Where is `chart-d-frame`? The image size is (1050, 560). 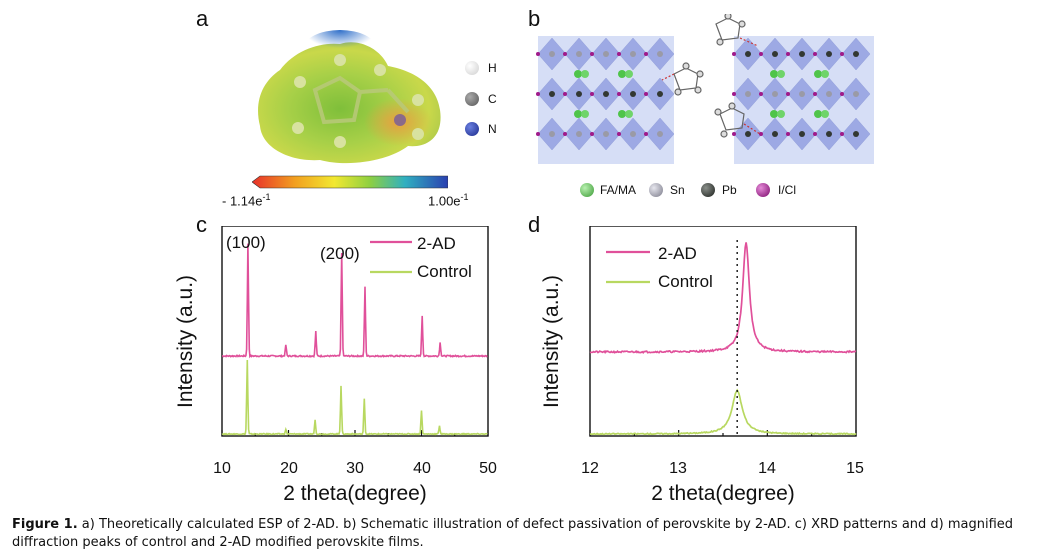
chart-d-frame is located at coordinates (723, 331).